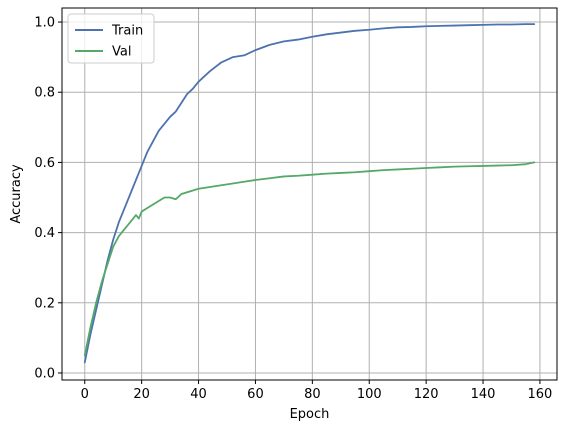  I want to click on legend-box, so click(111, 38).